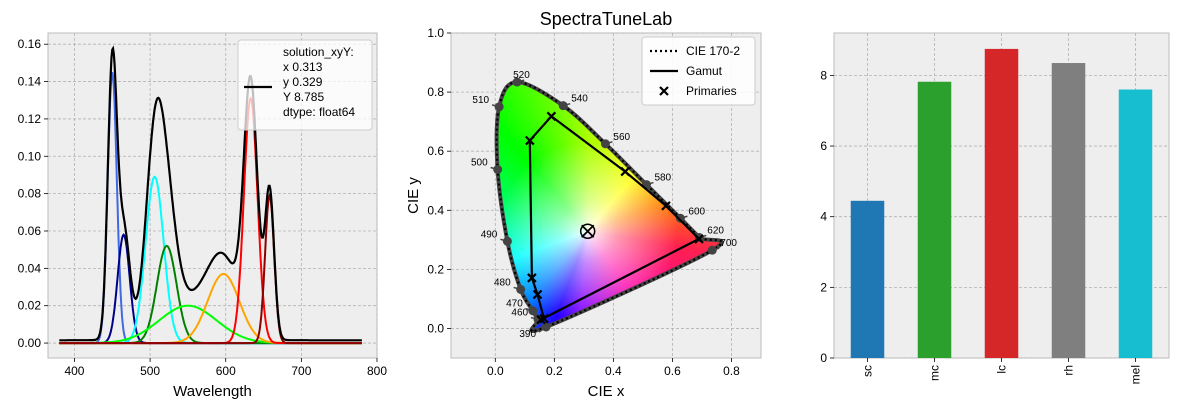  Describe the element at coordinates (823, 287) in the screenshot. I see `y-tick-label: 2` at that location.